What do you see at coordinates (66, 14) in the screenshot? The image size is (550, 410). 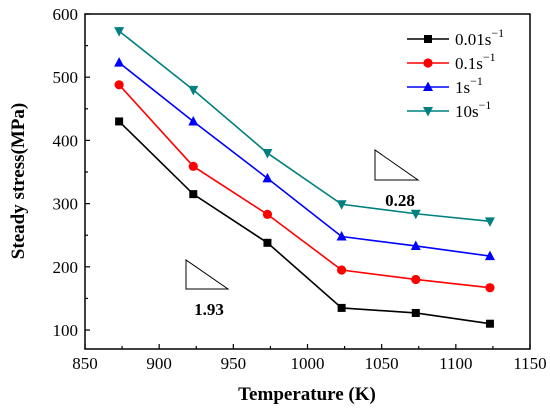 I see `y-tick-label: 600` at bounding box center [66, 14].